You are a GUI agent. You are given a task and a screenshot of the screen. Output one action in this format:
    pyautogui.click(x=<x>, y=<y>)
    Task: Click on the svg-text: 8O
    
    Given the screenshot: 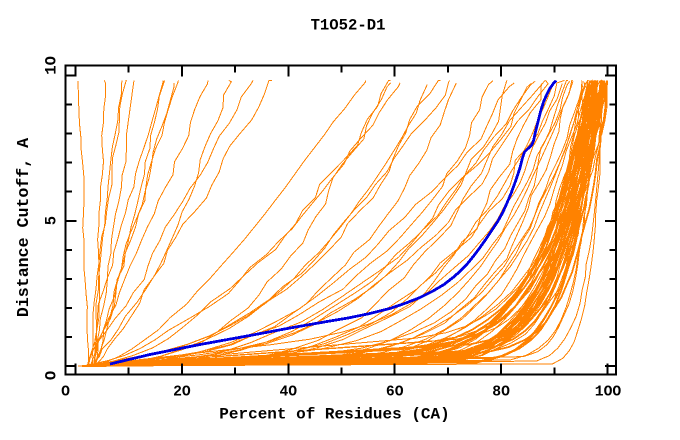 What is the action you would take?
    pyautogui.click(x=501, y=393)
    